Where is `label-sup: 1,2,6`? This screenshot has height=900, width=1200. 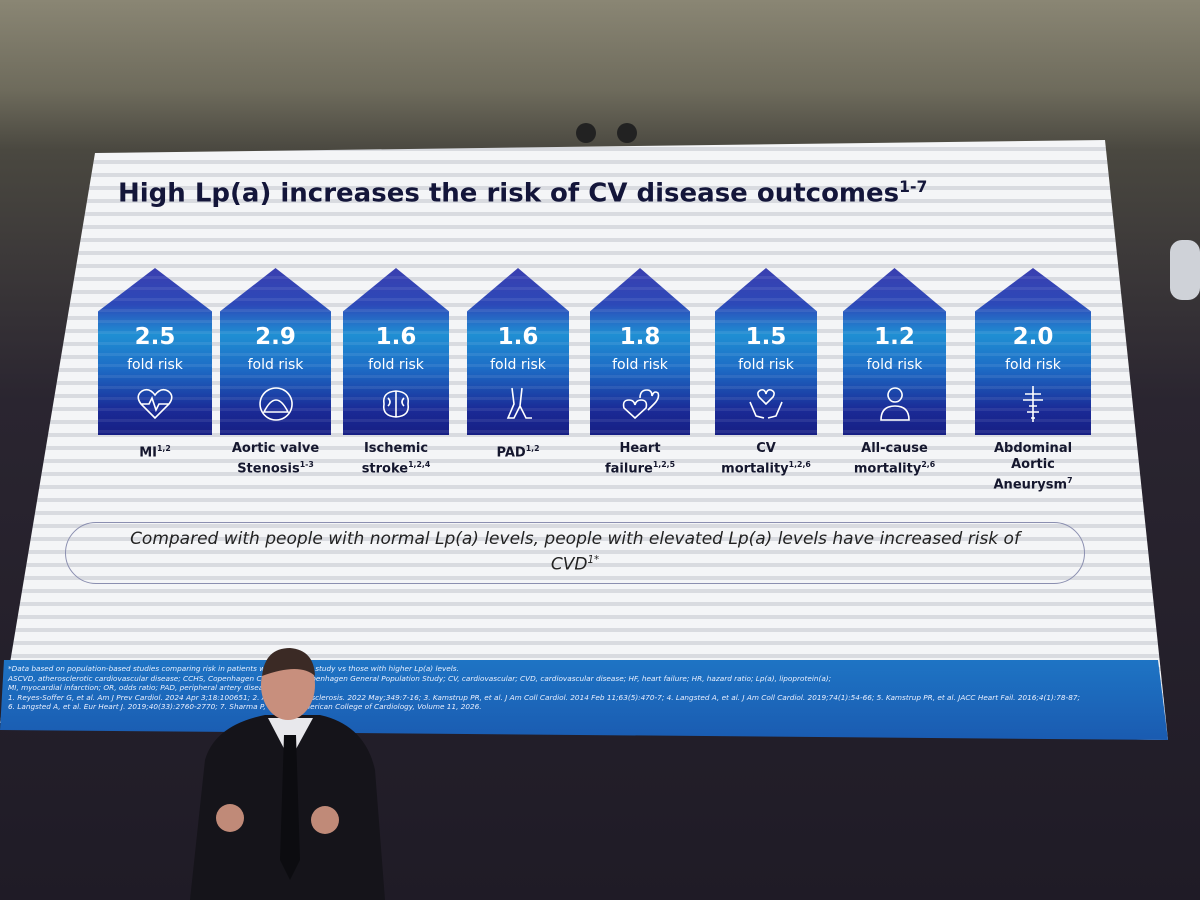
label-sup: 1,2,6 is located at coordinates (799, 464).